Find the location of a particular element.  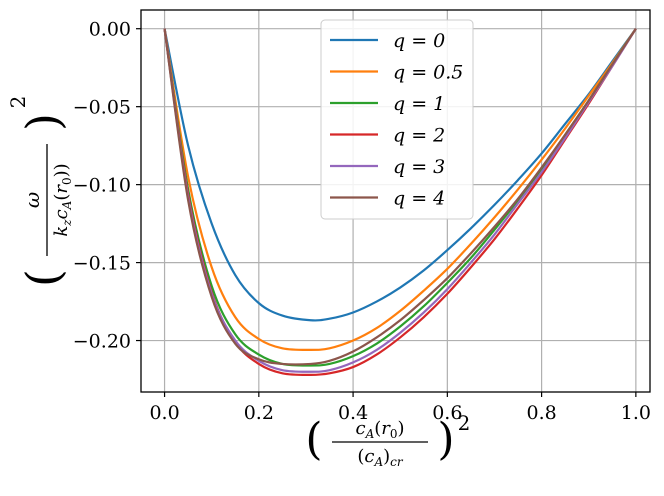

x-axis-label: ( cA(r0) (cA)cr ) 2 is located at coordinates (387, 440).